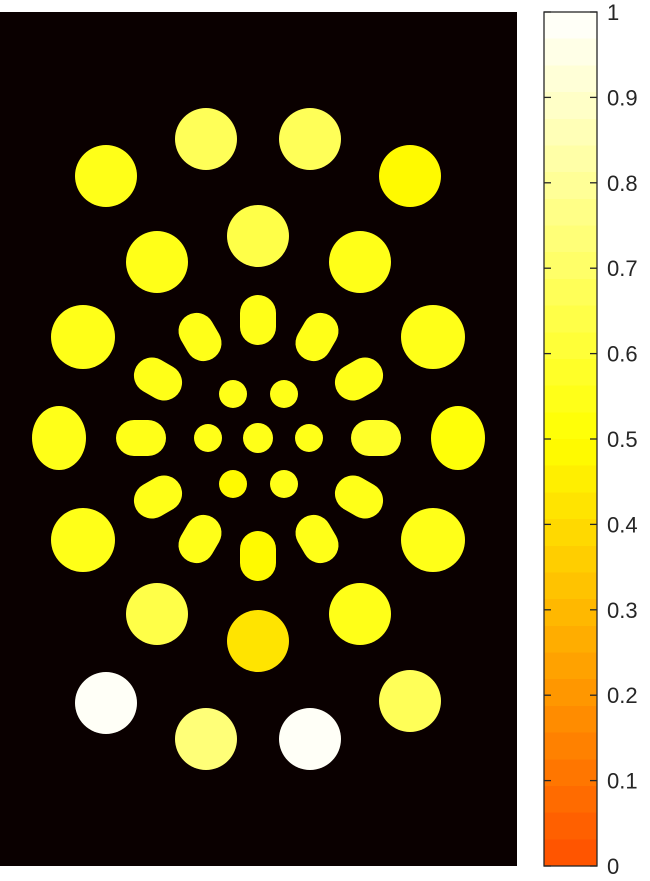 The image size is (650, 881). Describe the element at coordinates (622, 524) in the screenshot. I see `colorbar-tick-label: 0.4` at that location.